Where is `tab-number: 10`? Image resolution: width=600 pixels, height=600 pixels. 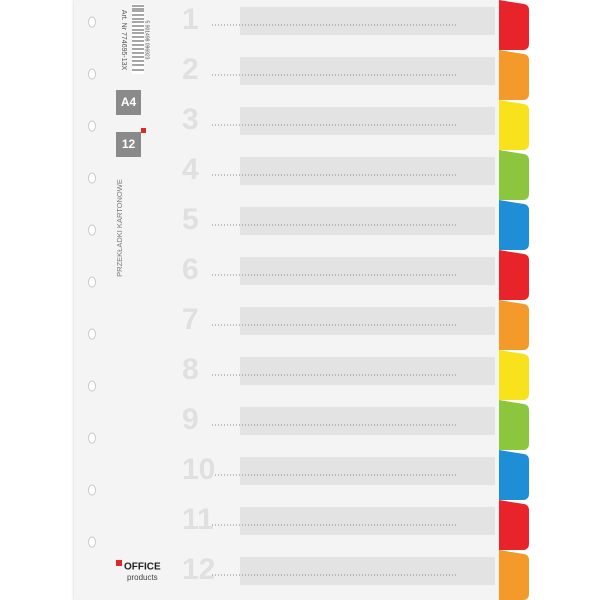
tab-number: 10 is located at coordinates (198, 469).